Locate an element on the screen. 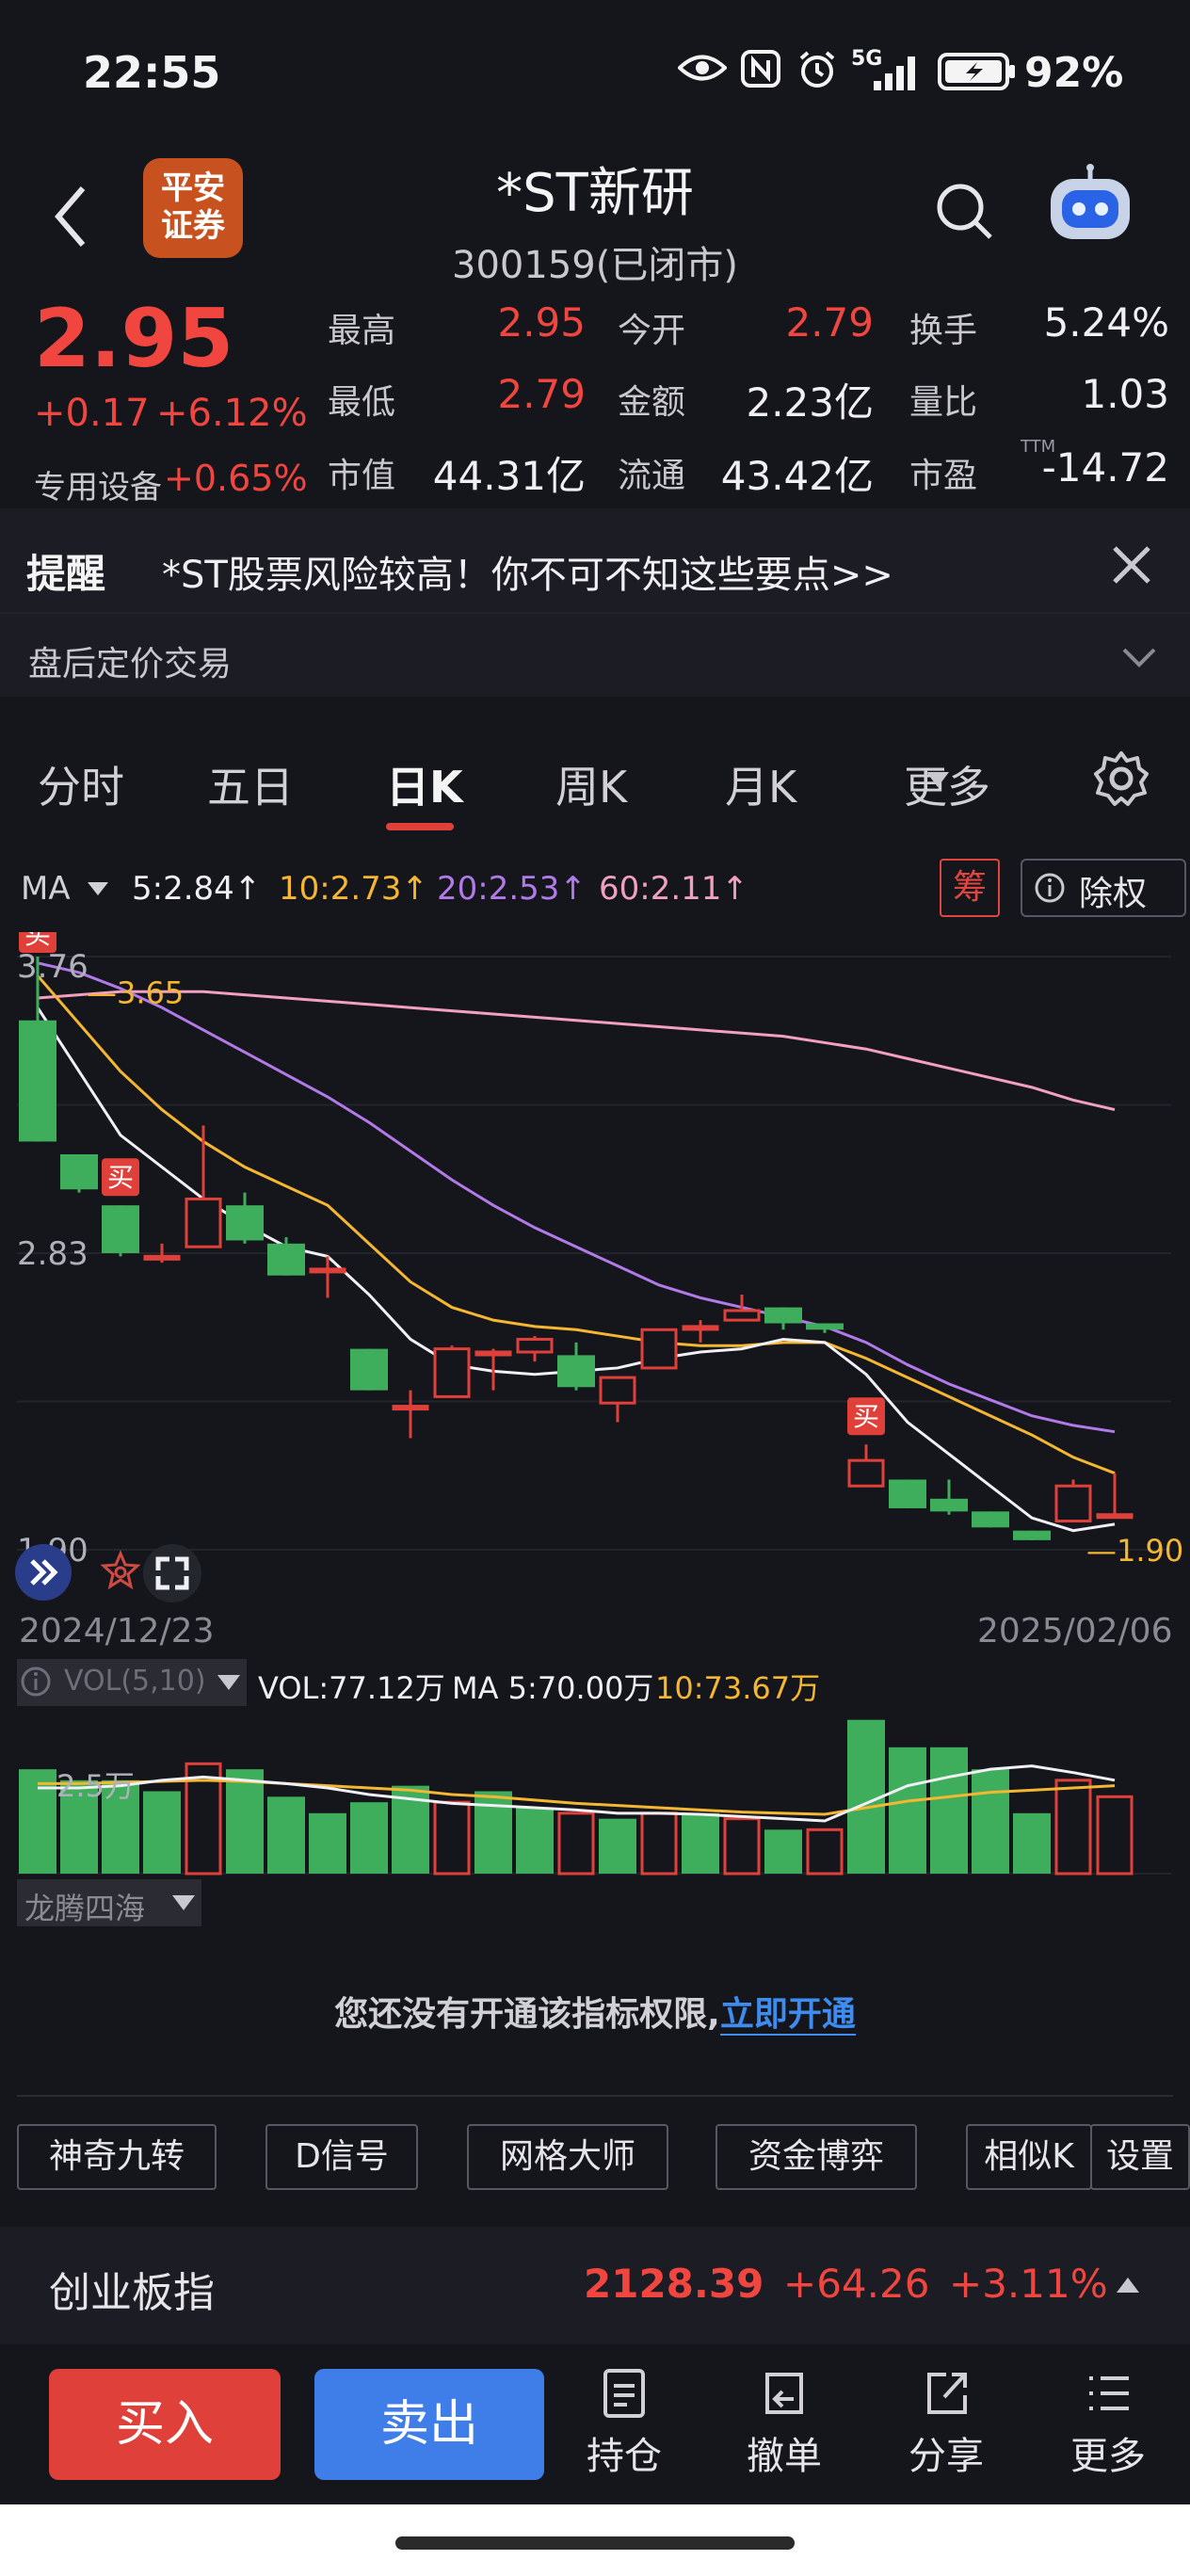 The image size is (1190, 2576). tab-item: 分时 is located at coordinates (81, 787).